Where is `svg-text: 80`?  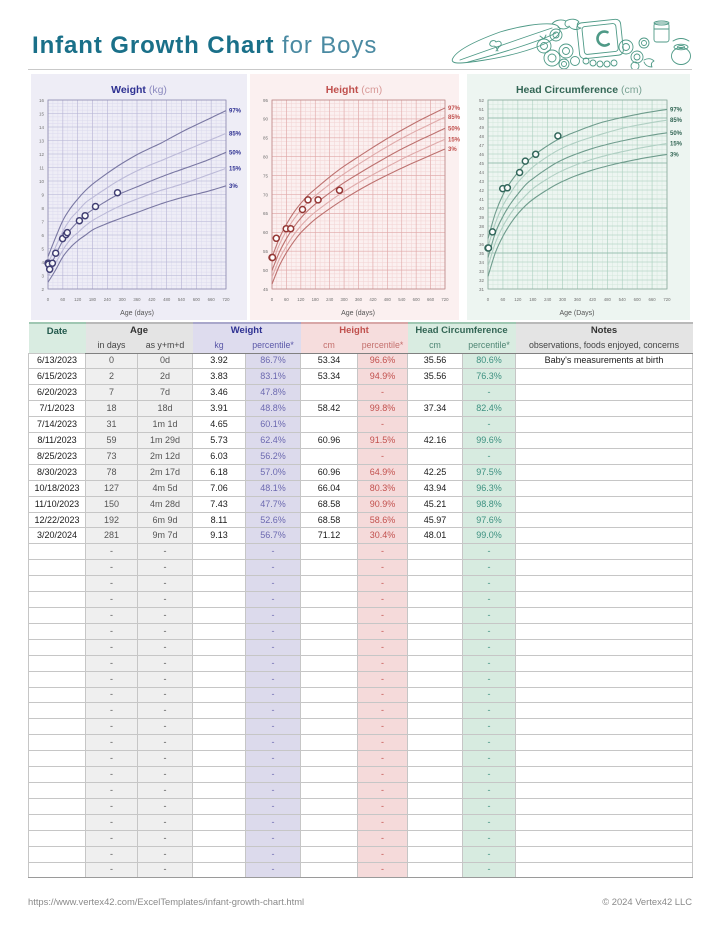 svg-text: 80 is located at coordinates (266, 157).